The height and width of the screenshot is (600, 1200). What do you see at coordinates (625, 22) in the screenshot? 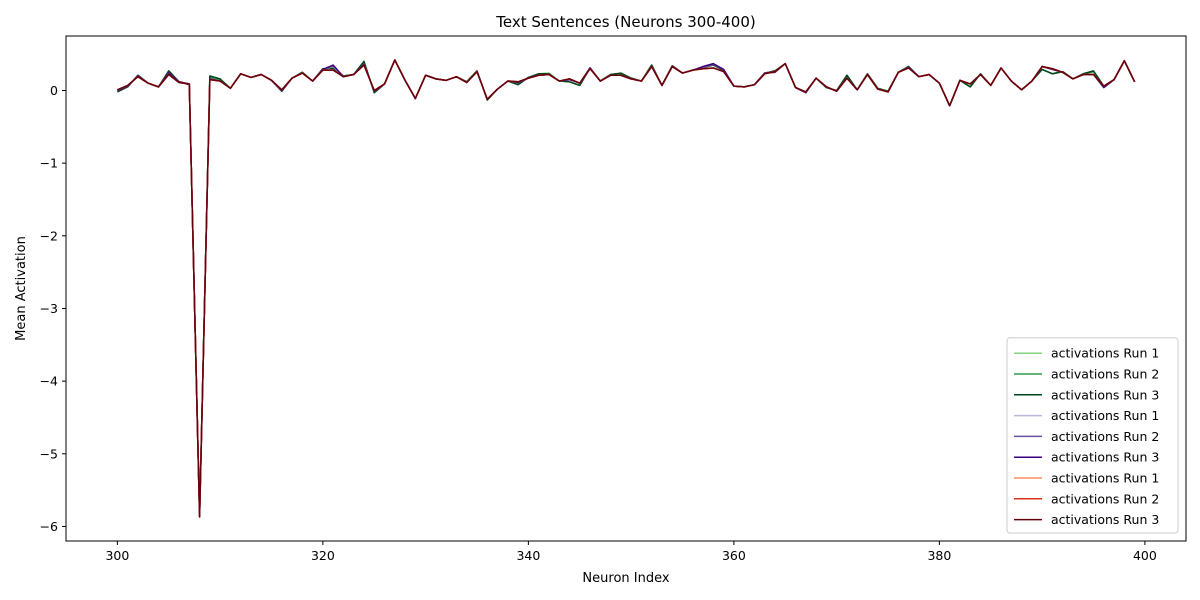
I see `chart-title: Text Sentences (Neurons 300-400)` at bounding box center [625, 22].